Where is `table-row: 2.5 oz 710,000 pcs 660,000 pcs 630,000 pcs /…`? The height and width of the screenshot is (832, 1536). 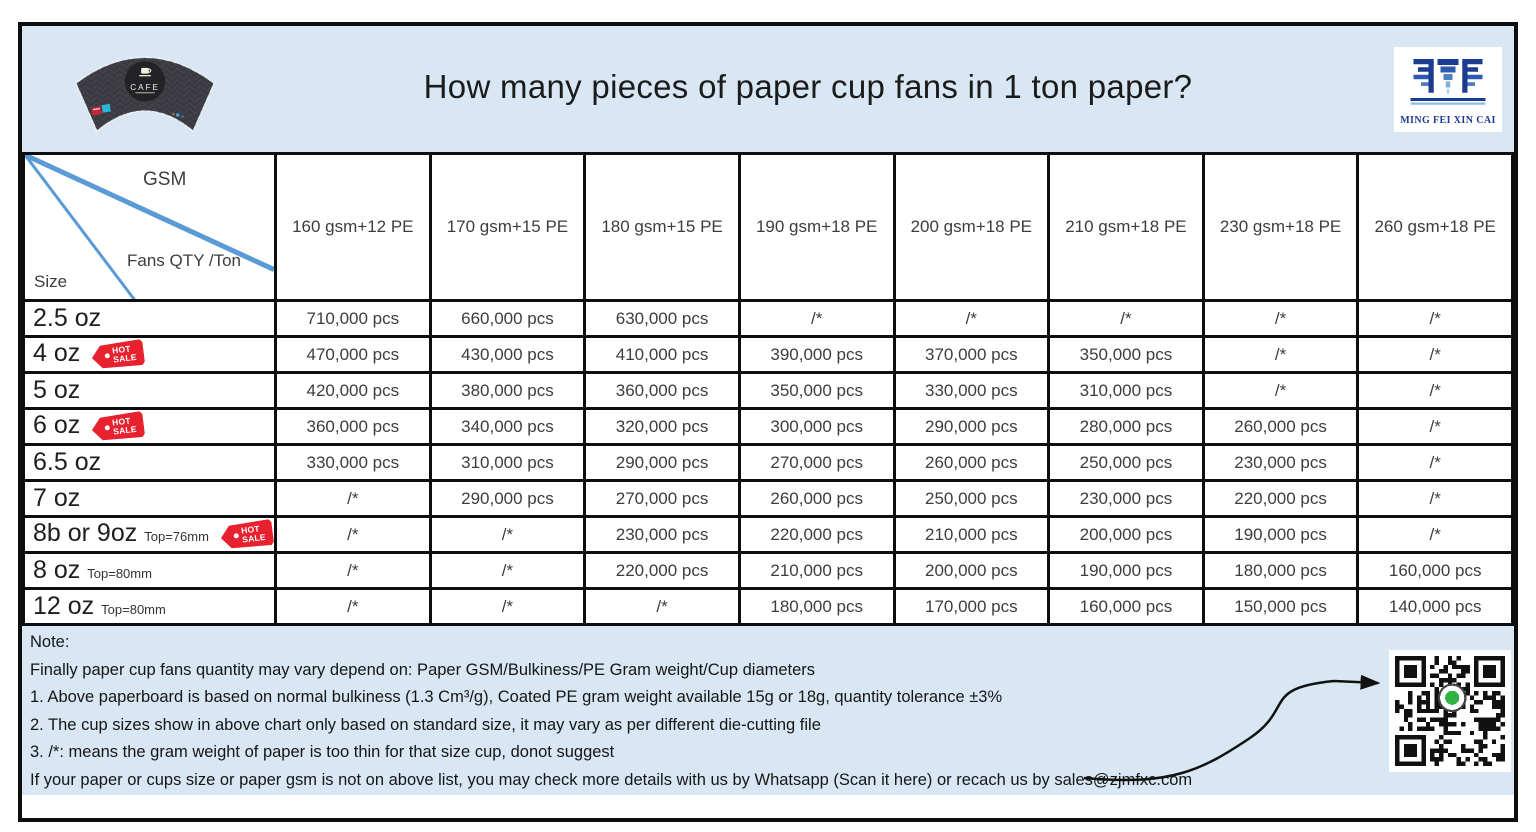 table-row: 2.5 oz 710,000 pcs 660,000 pcs 630,000 pcs /… is located at coordinates (768, 318).